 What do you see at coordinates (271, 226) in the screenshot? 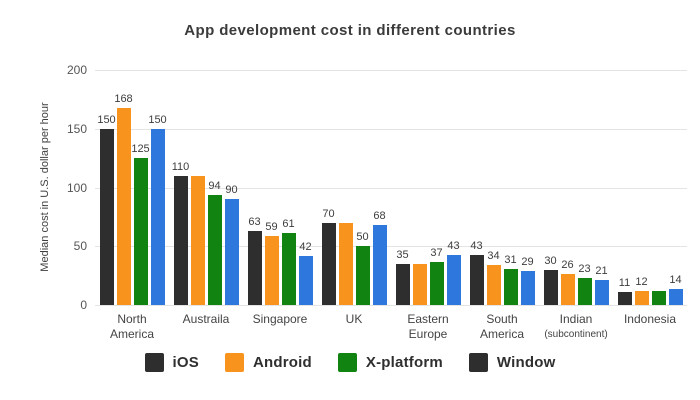
I see `value-label: 59` at bounding box center [271, 226].